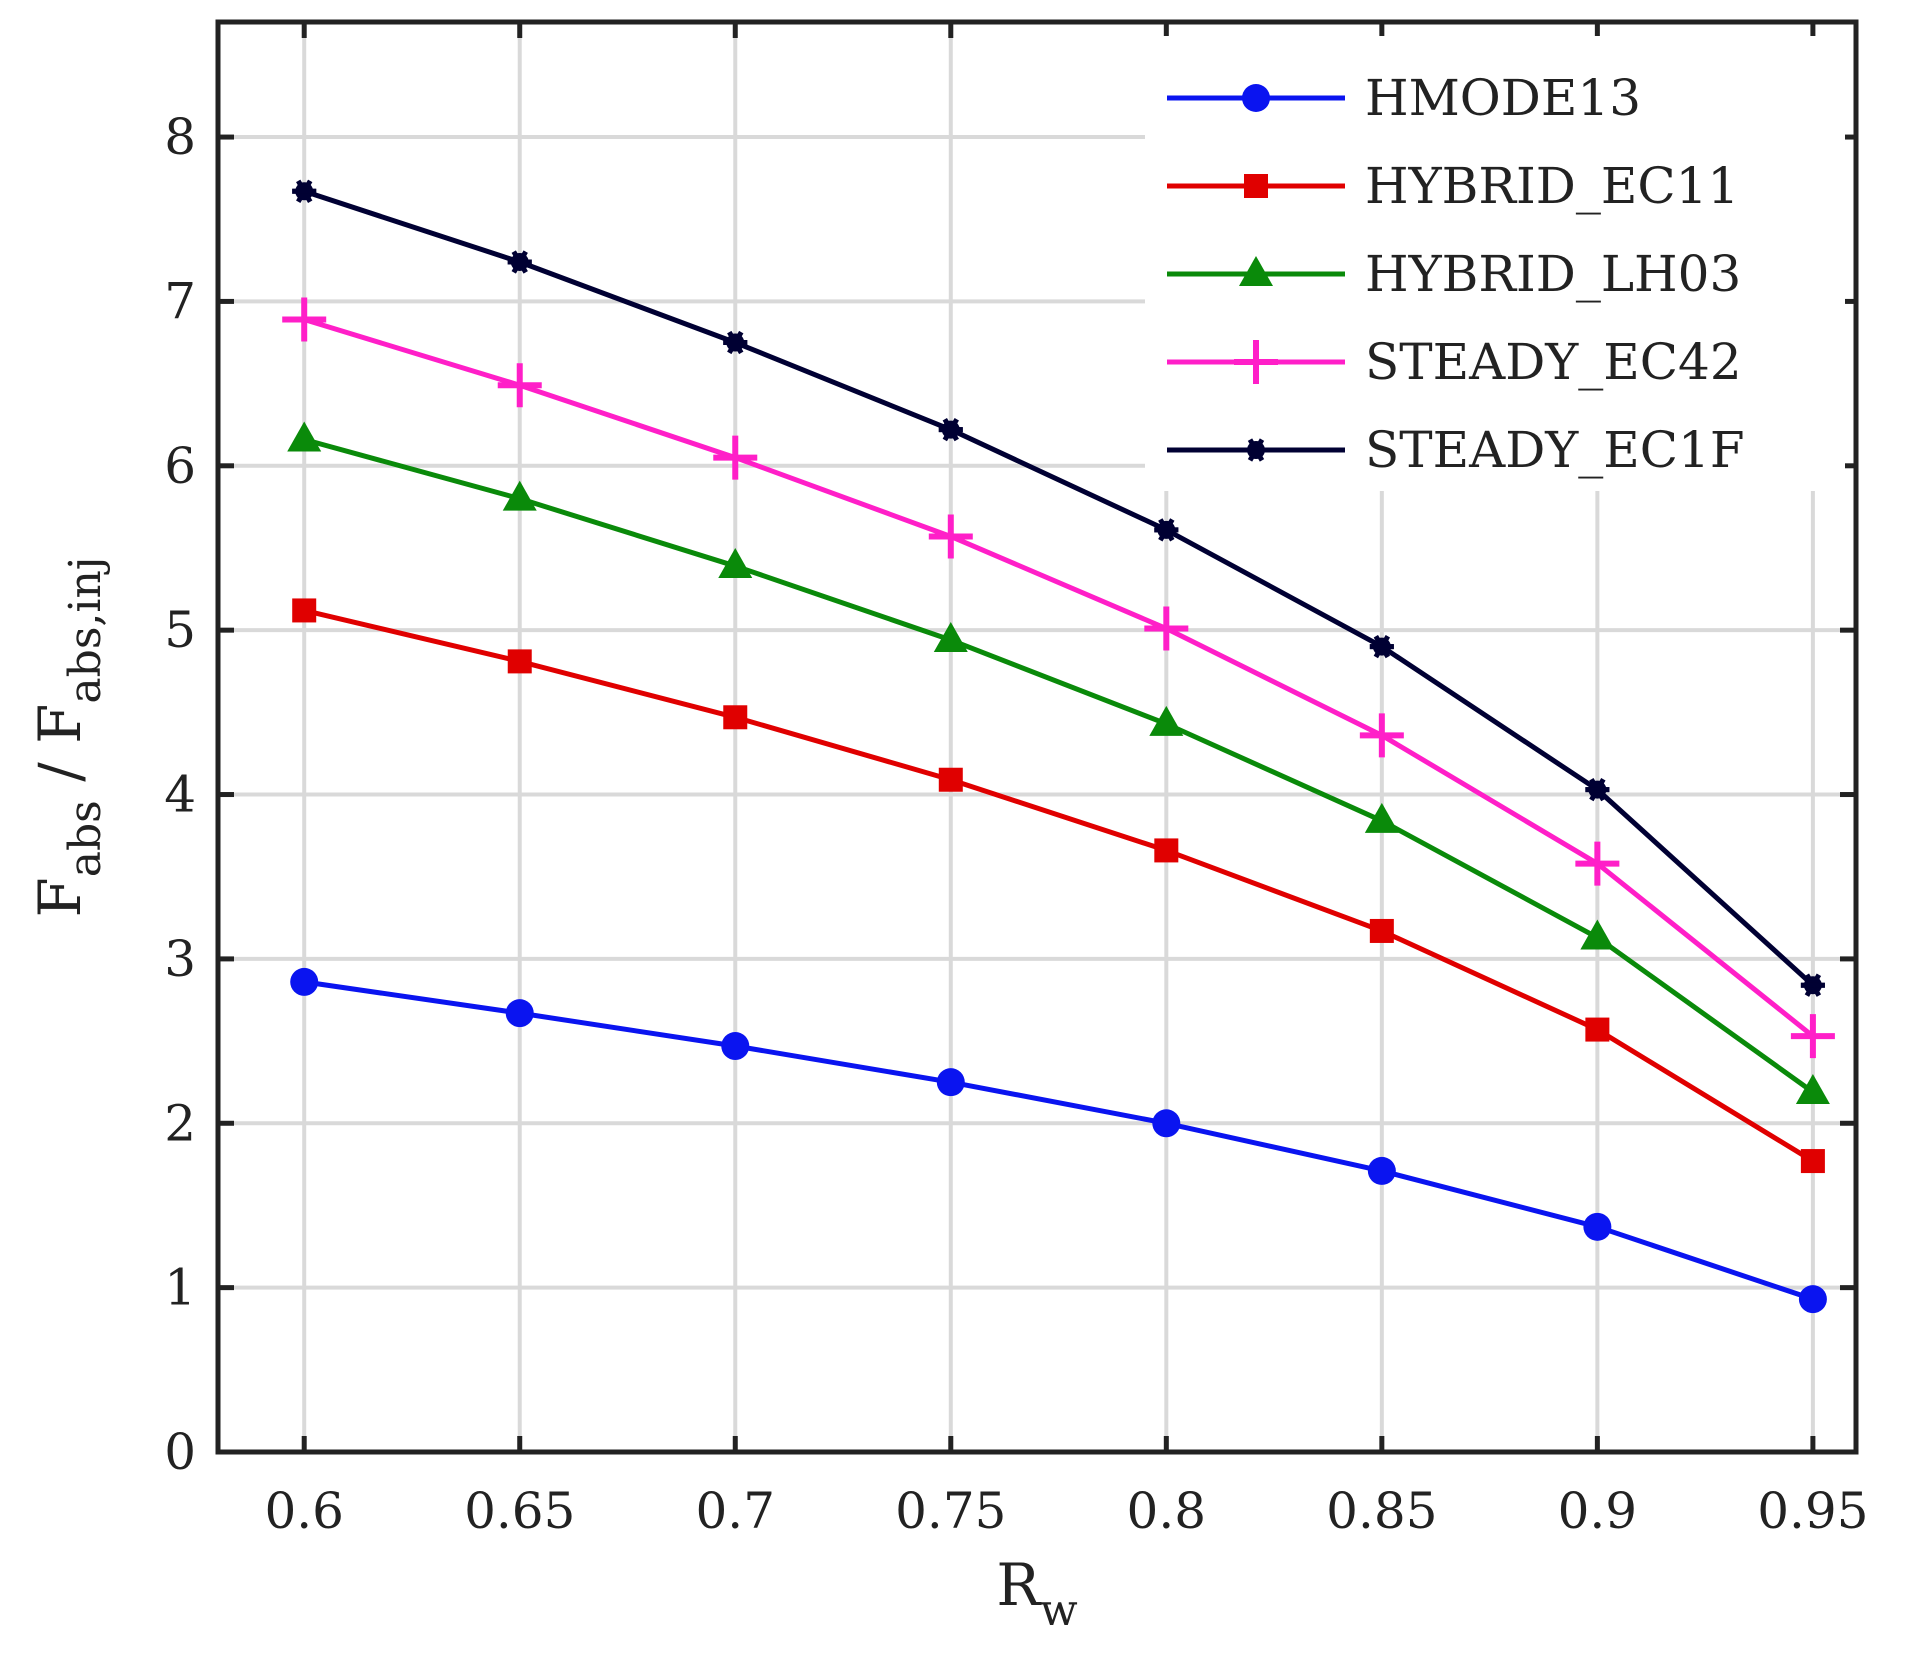 This screenshot has height=1673, width=1916. Describe the element at coordinates (180, 301) in the screenshot. I see `y-tick-label: 7` at that location.